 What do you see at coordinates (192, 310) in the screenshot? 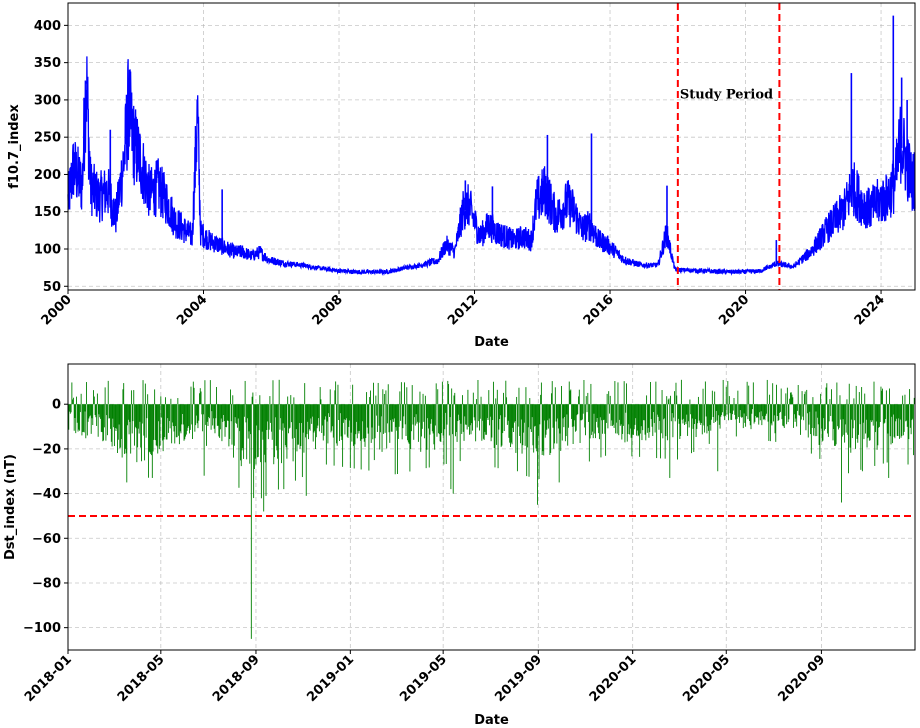
I see `x-tick-label: 2004` at bounding box center [192, 310].